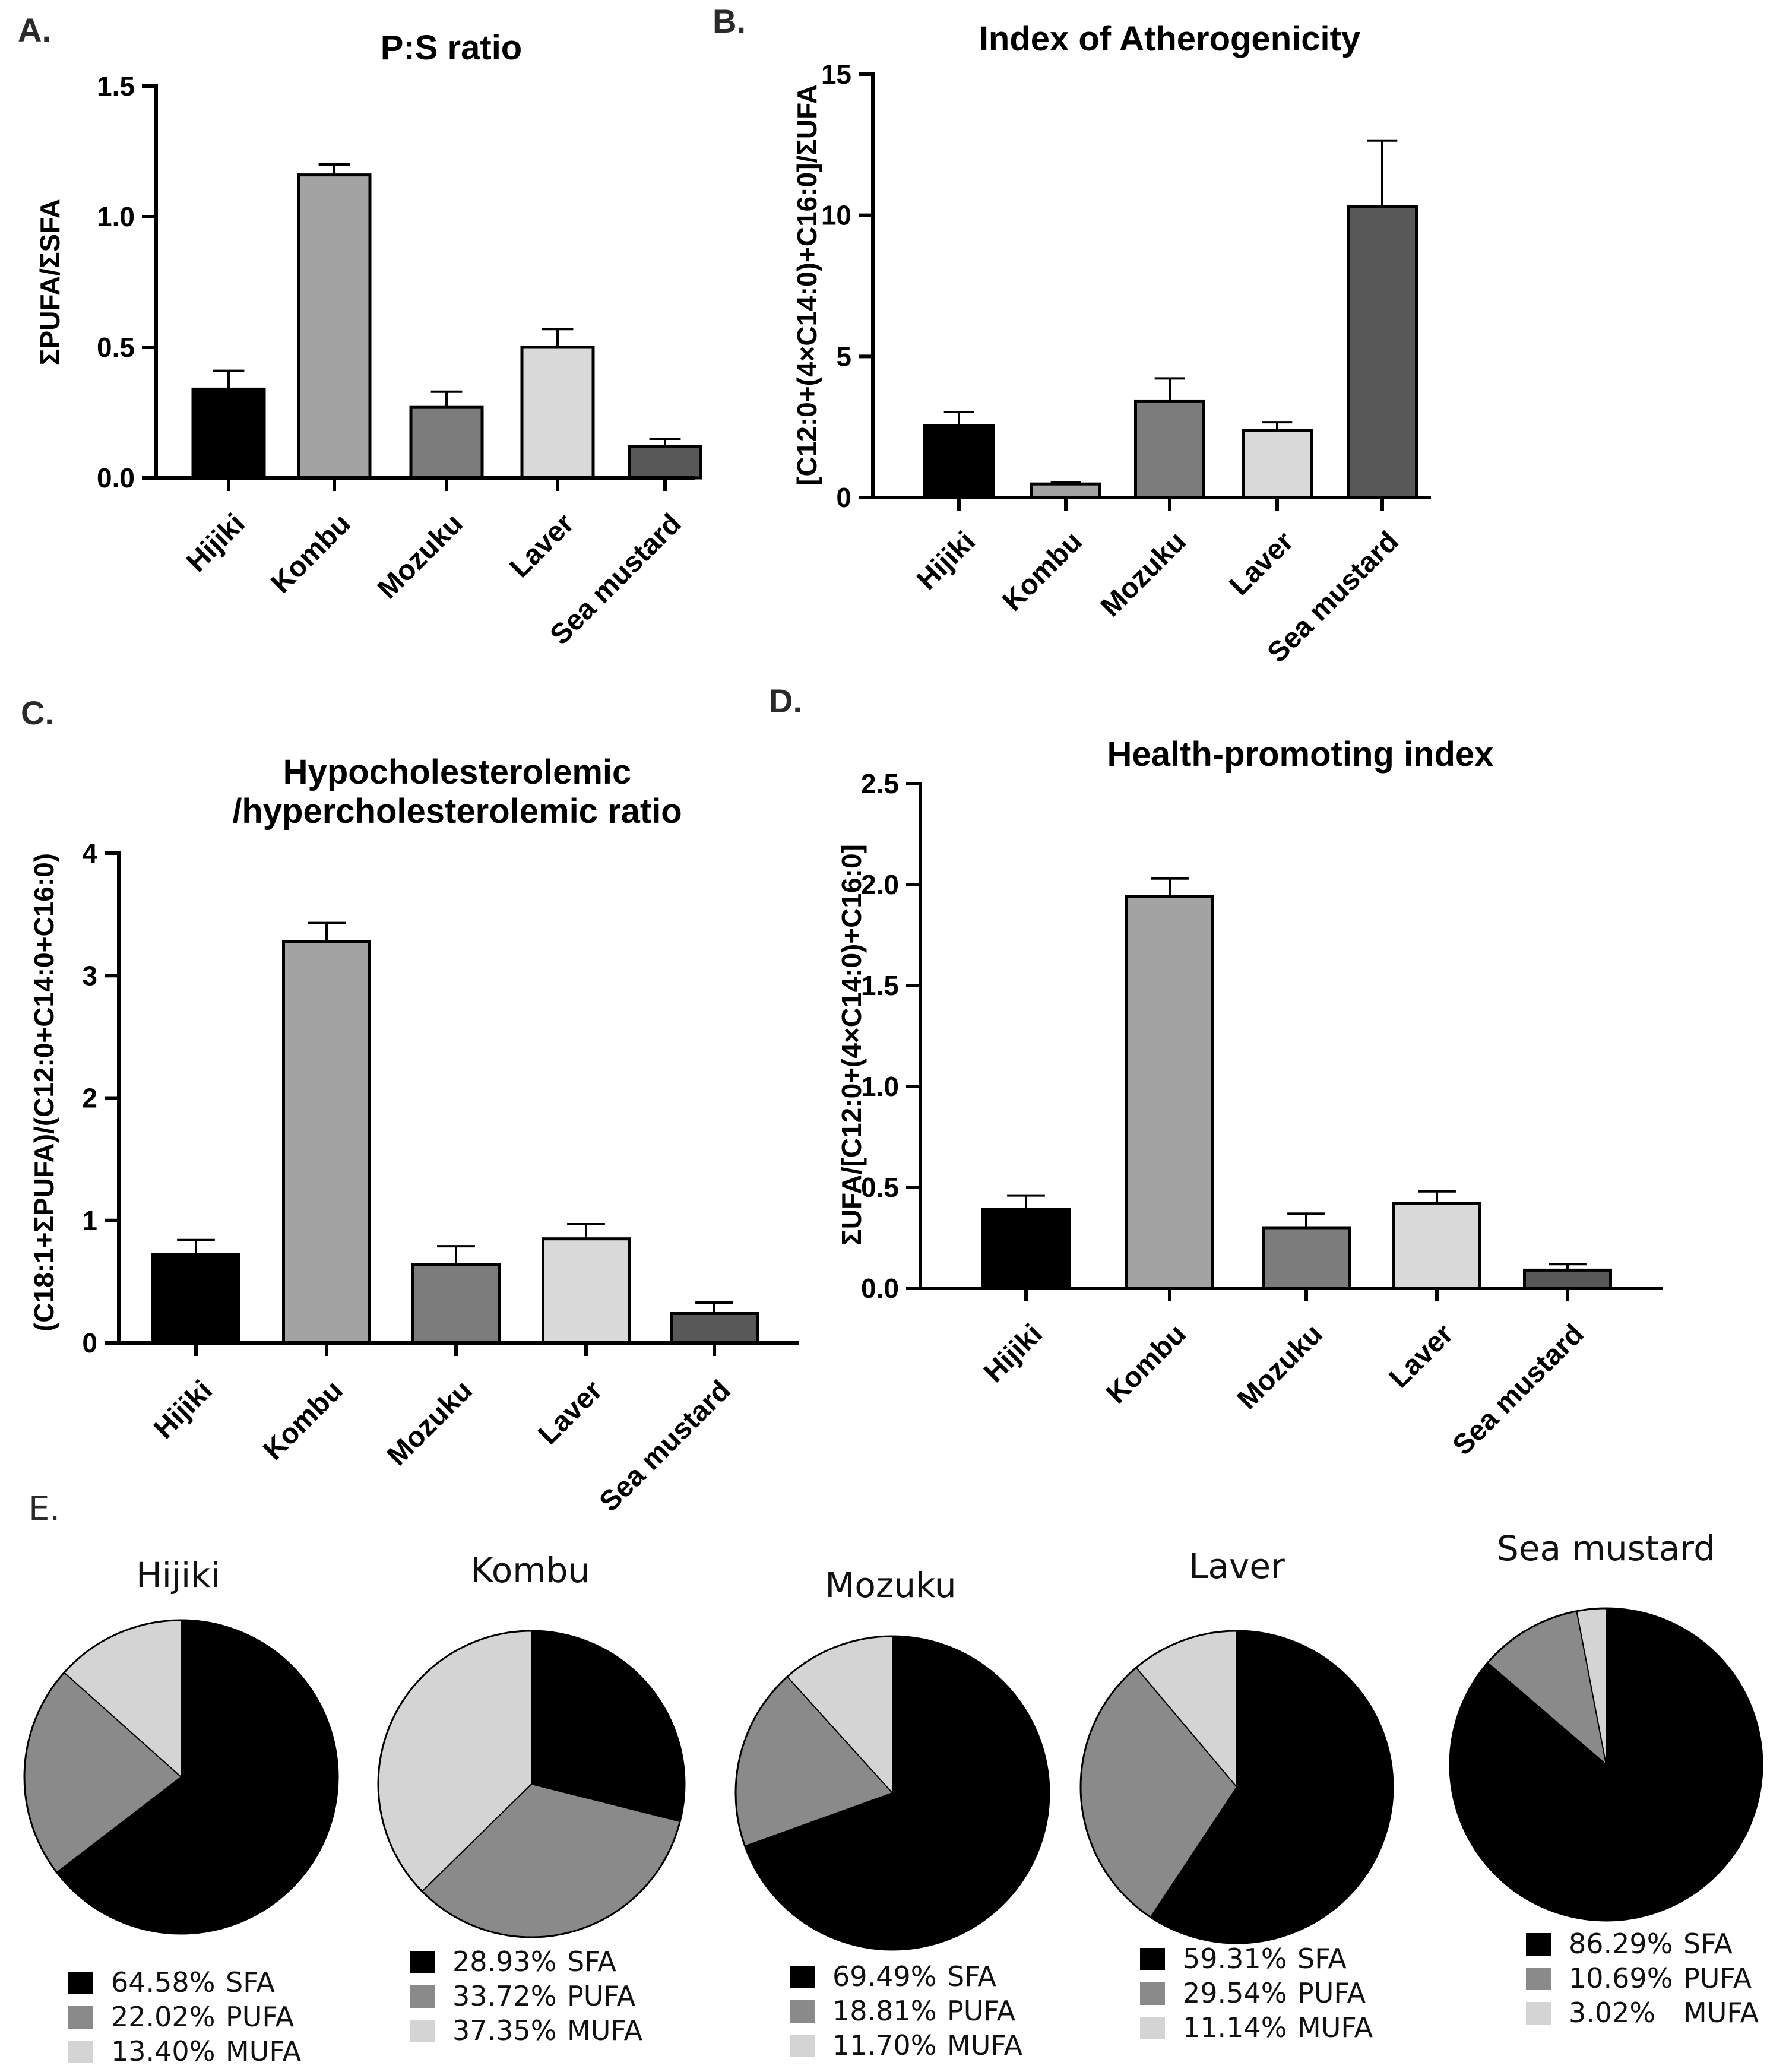 The height and width of the screenshot is (2072, 1789). Describe the element at coordinates (44, 1092) in the screenshot. I see `y-axis-label: (C18:1+ΣPUFA)/(C12:0+C14:0+C16:0)` at that location.